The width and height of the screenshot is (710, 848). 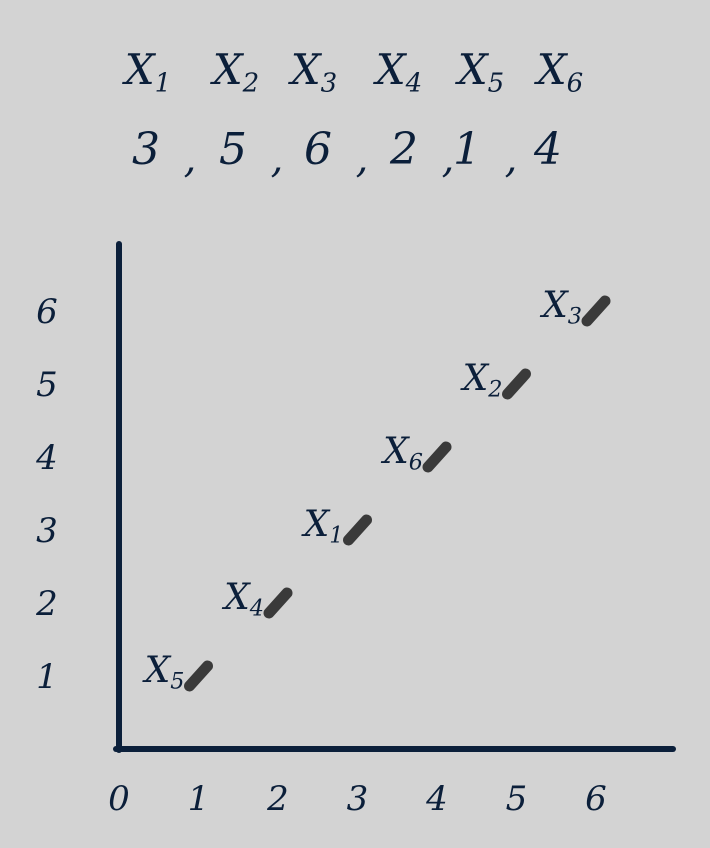 What do you see at coordinates (312, 72) in the screenshot?
I see `header-variable: X3` at bounding box center [312, 72].